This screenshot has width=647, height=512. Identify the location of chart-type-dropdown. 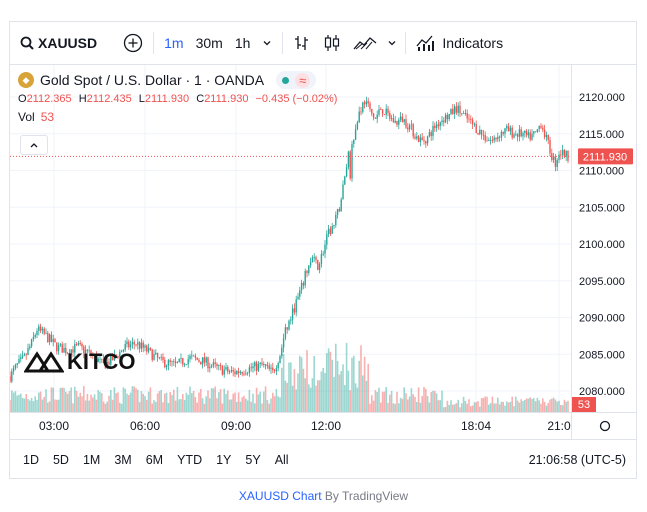
(392, 43).